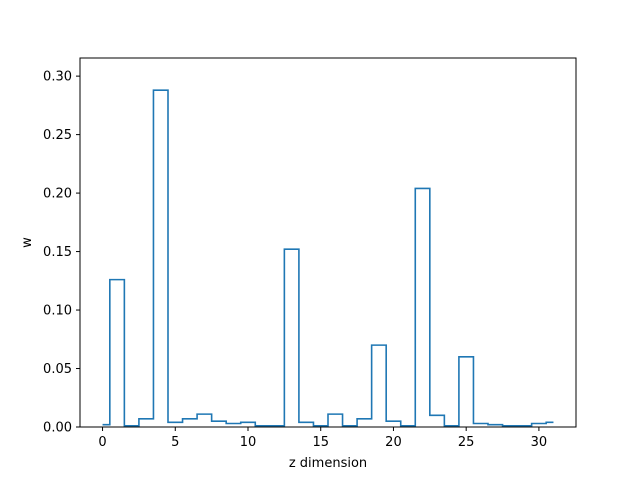  Describe the element at coordinates (466, 442) in the screenshot. I see `x-tick-label: 25` at that location.